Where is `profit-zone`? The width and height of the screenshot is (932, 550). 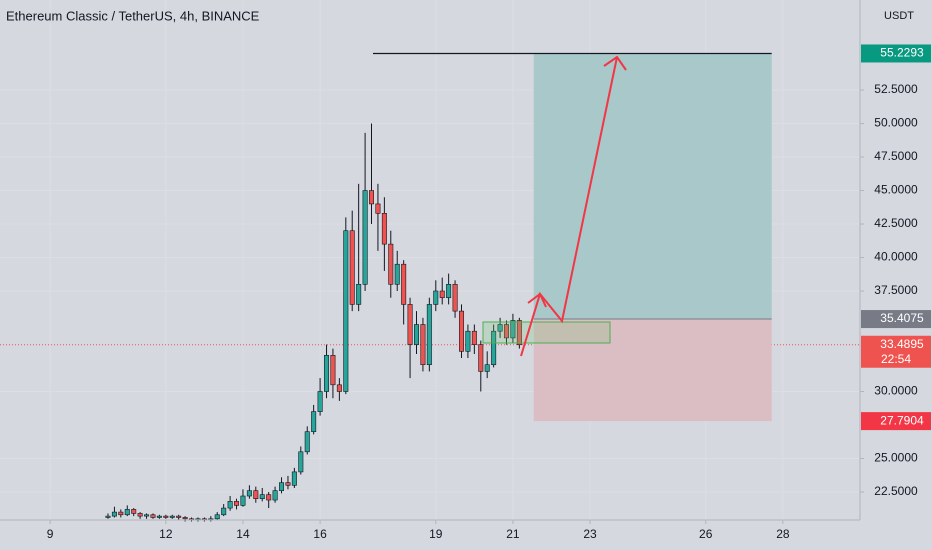 profit-zone is located at coordinates (652, 186).